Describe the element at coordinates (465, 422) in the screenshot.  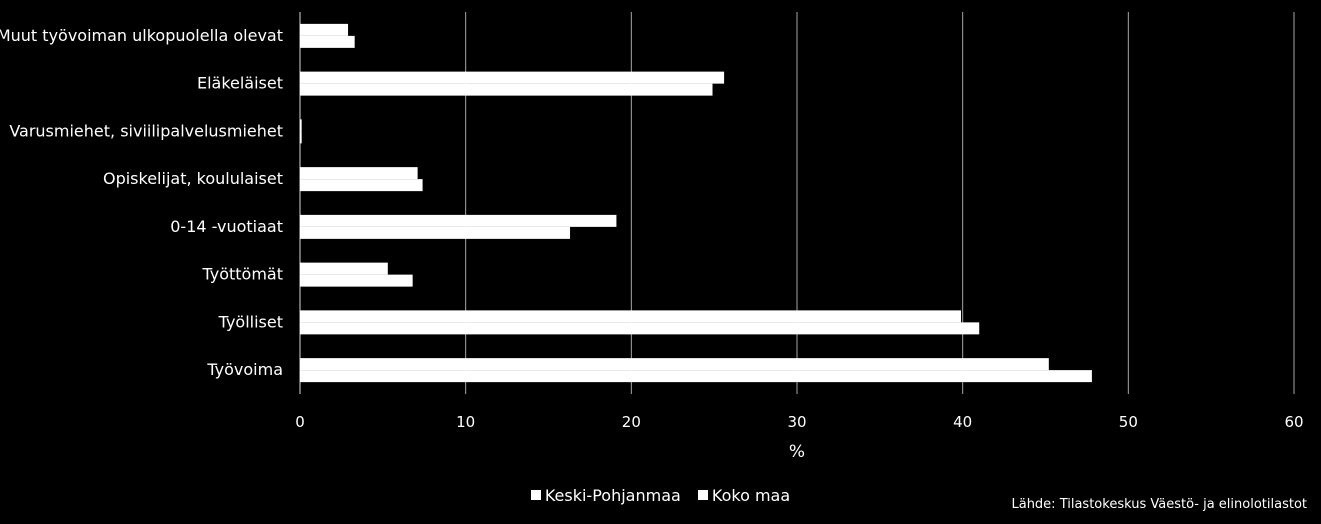
I see `x-tick-label: 10` at that location.